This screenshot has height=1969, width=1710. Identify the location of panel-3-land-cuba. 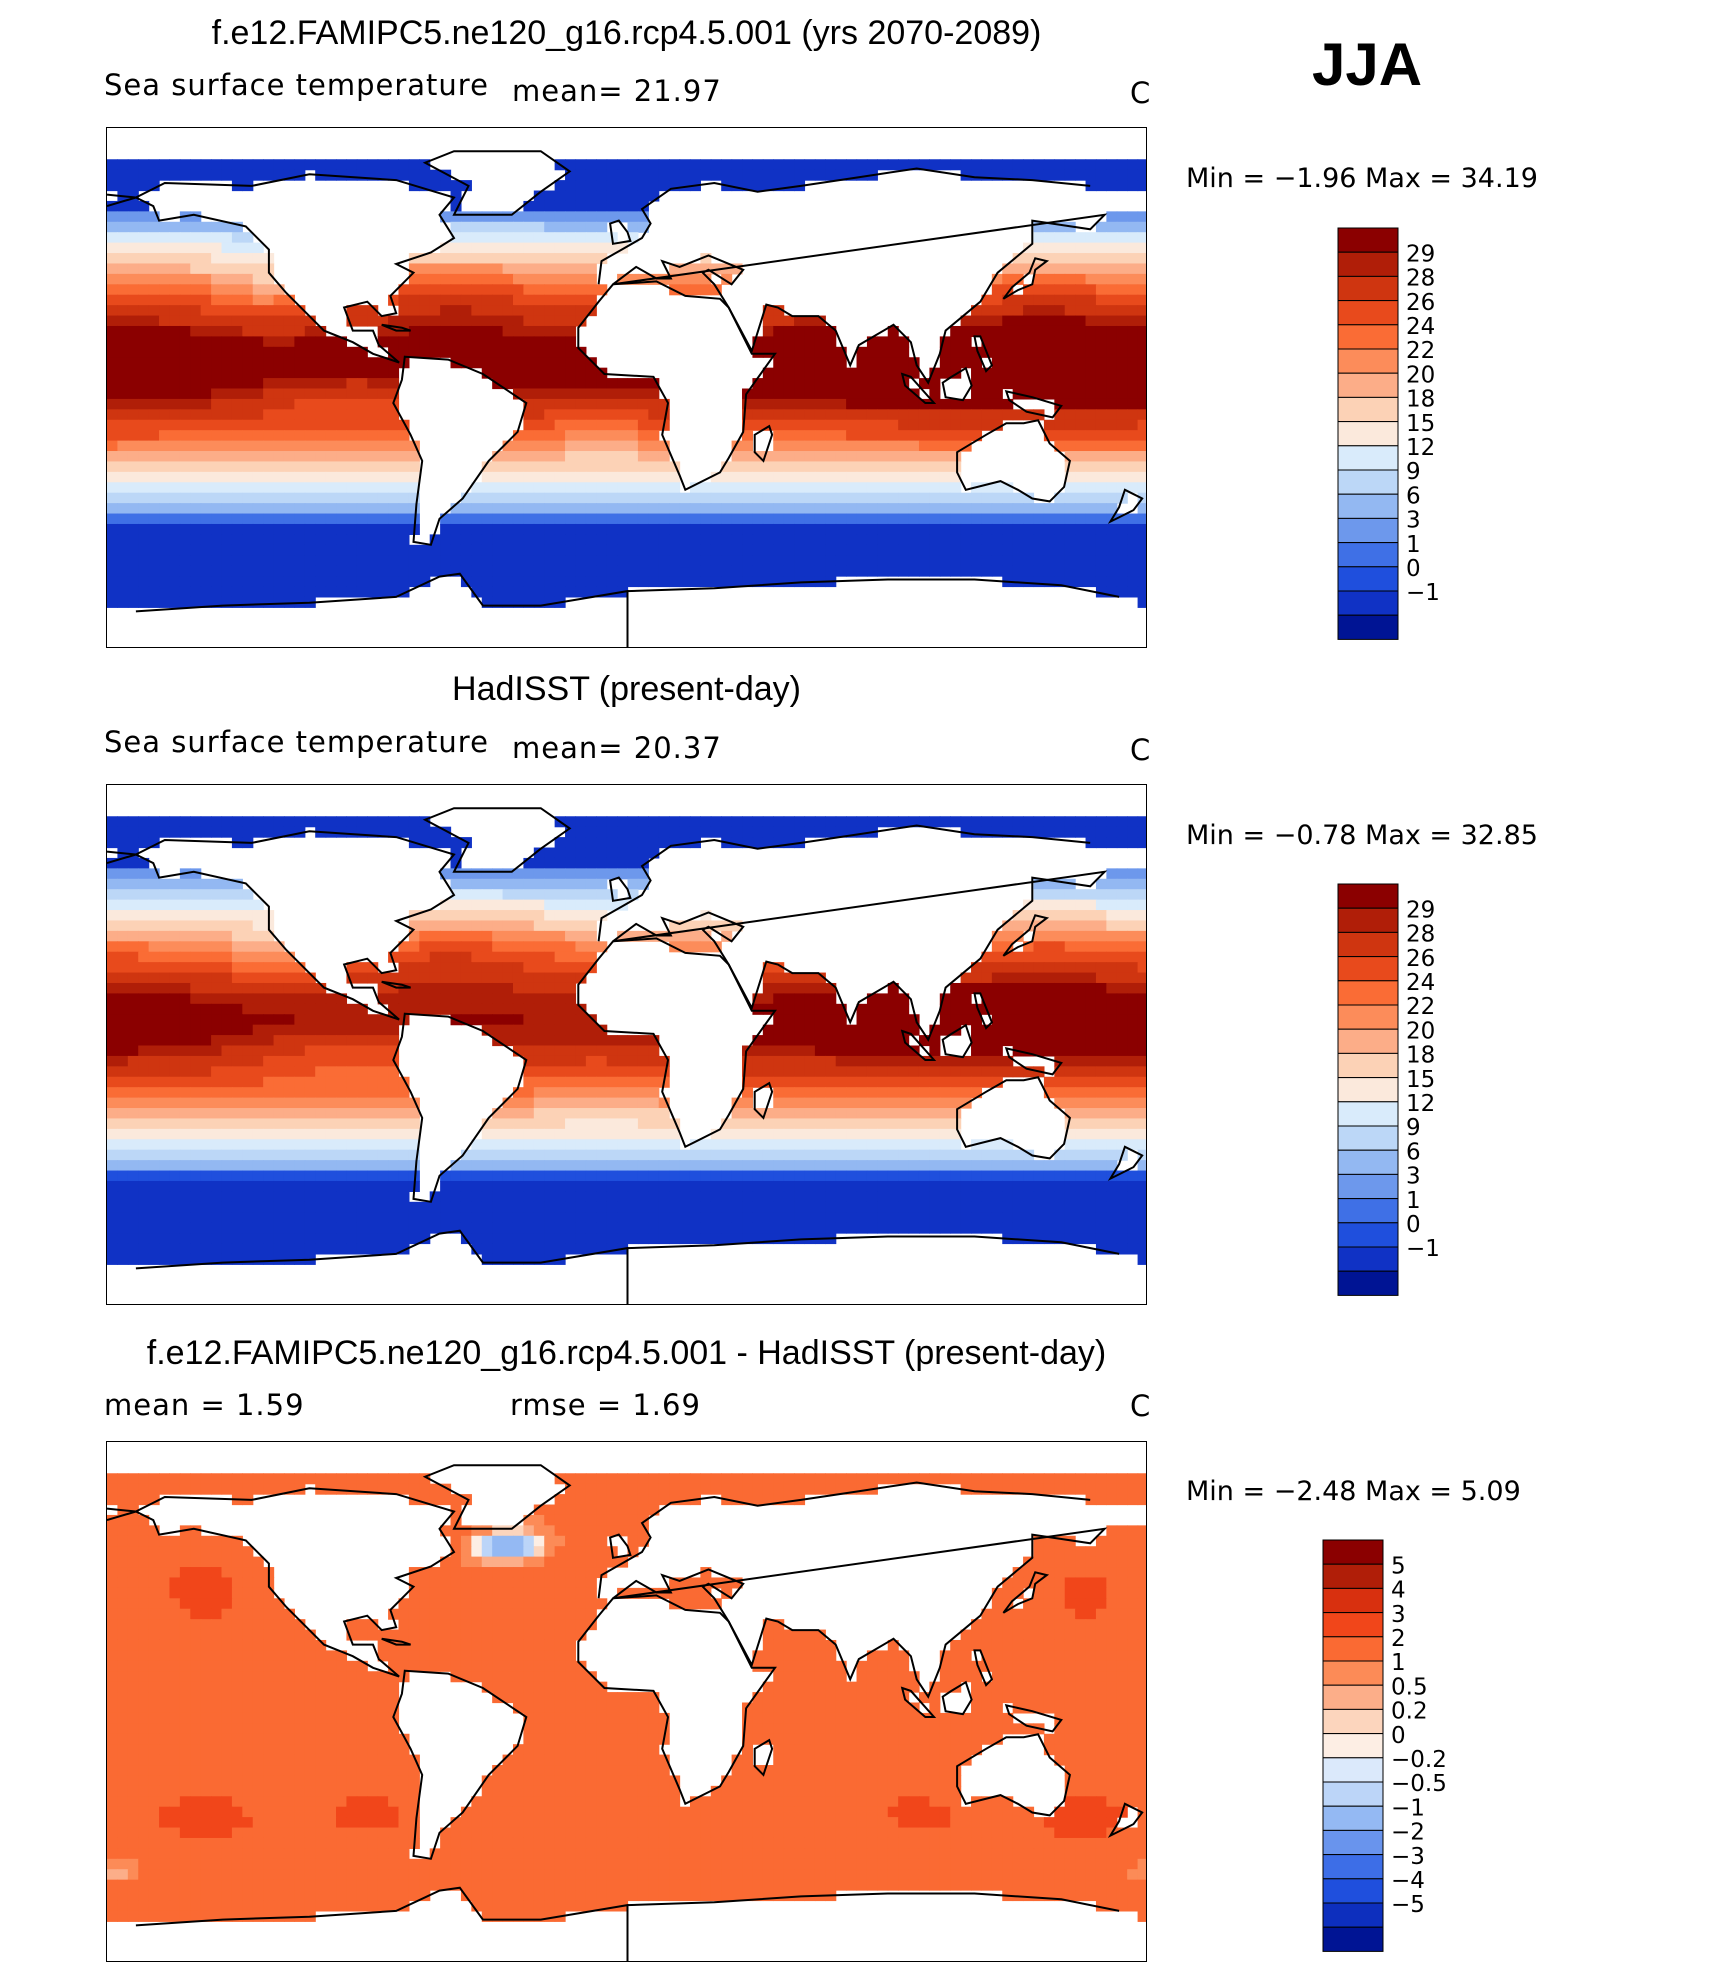
(396, 1641).